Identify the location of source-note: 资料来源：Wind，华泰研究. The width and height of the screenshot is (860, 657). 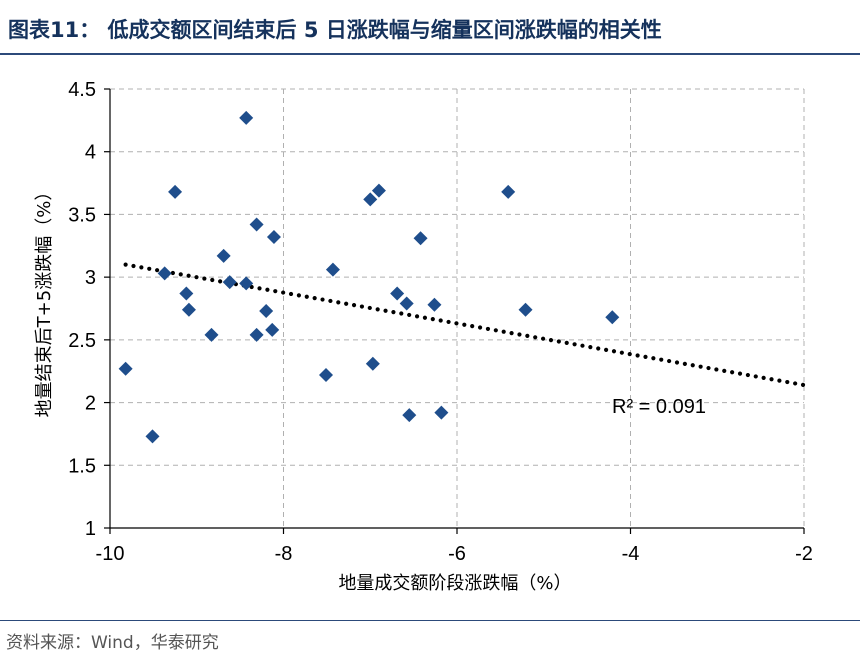
(112, 643).